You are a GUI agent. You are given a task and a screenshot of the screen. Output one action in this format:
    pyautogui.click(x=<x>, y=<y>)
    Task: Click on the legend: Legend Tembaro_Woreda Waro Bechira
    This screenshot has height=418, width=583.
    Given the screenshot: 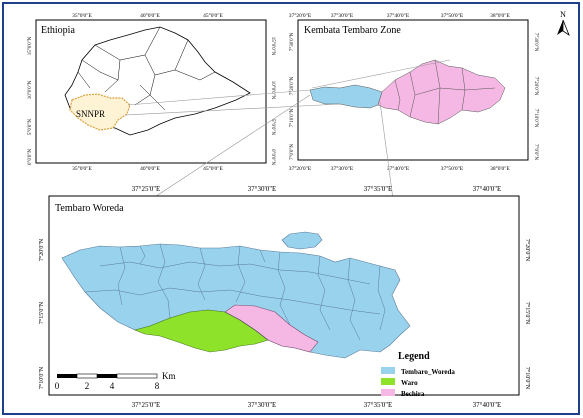 What is the action you would take?
    pyautogui.click(x=418, y=374)
    